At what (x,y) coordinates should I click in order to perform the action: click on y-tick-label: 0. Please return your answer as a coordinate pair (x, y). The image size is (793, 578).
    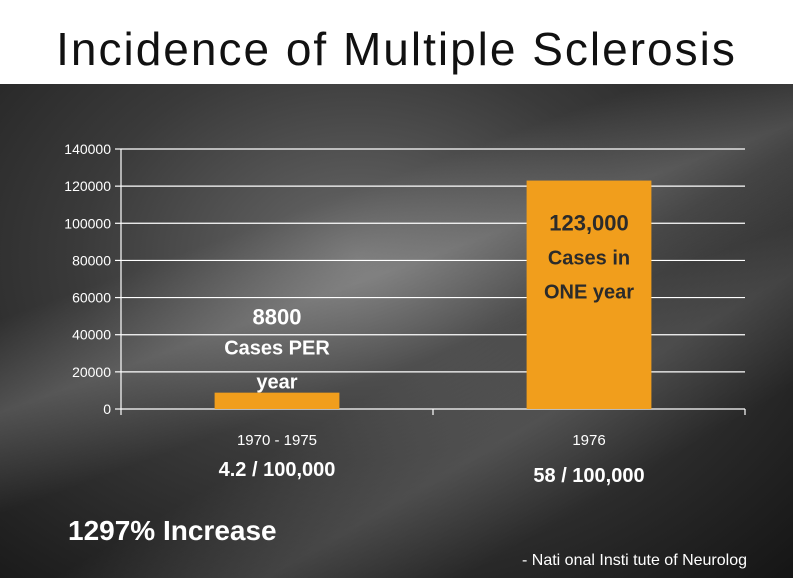
    Looking at the image, I should click on (107, 409).